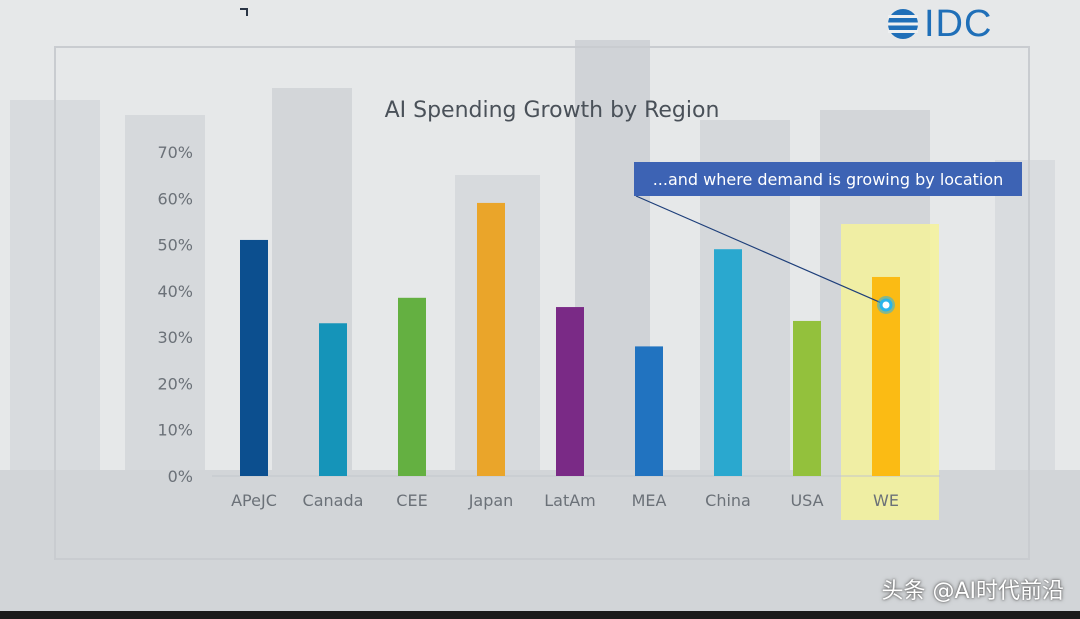 This screenshot has height=619, width=1080. Describe the element at coordinates (175, 430) in the screenshot. I see `y-tick-label: 10%` at that location.